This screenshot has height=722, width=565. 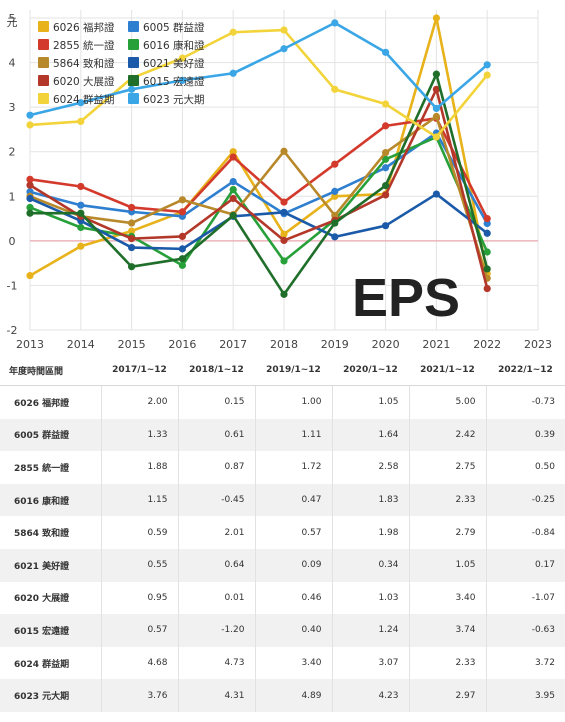 What do you see at coordinates (525, 402) in the screenshot?
I see `eps-cell: -0.73` at bounding box center [525, 402].